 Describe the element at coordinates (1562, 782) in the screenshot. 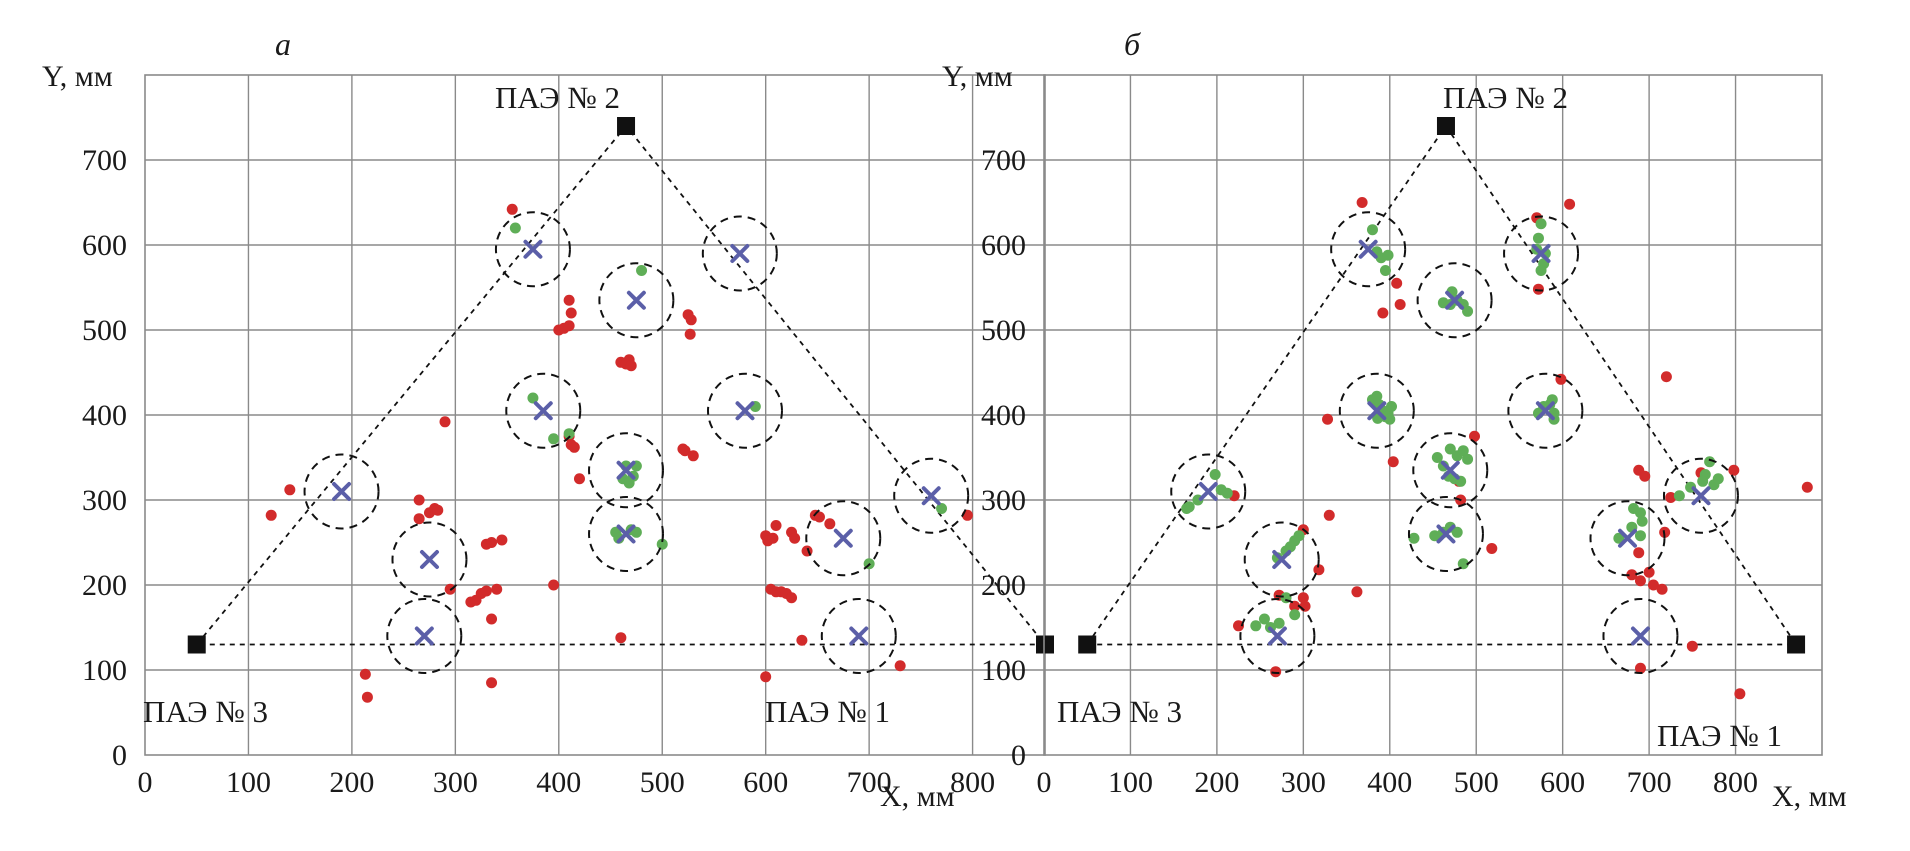

I see `x-tick-label: 600` at that location.